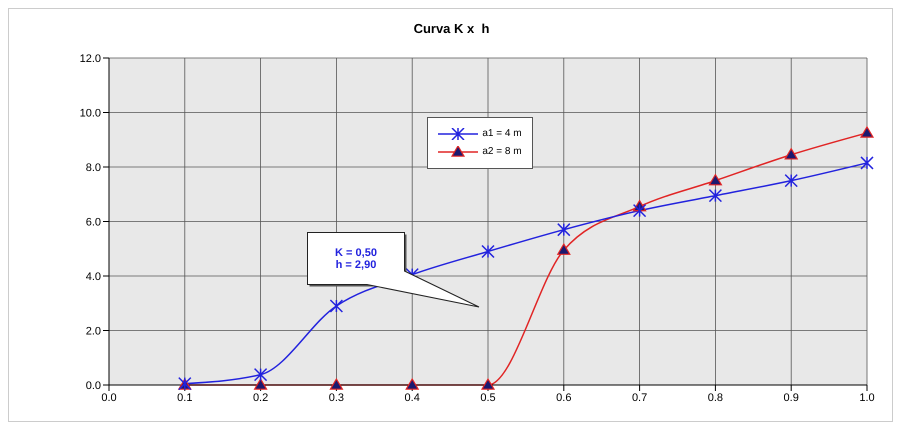 This screenshot has height=430, width=901. I want to click on x-tick-label: 0.6, so click(564, 398).